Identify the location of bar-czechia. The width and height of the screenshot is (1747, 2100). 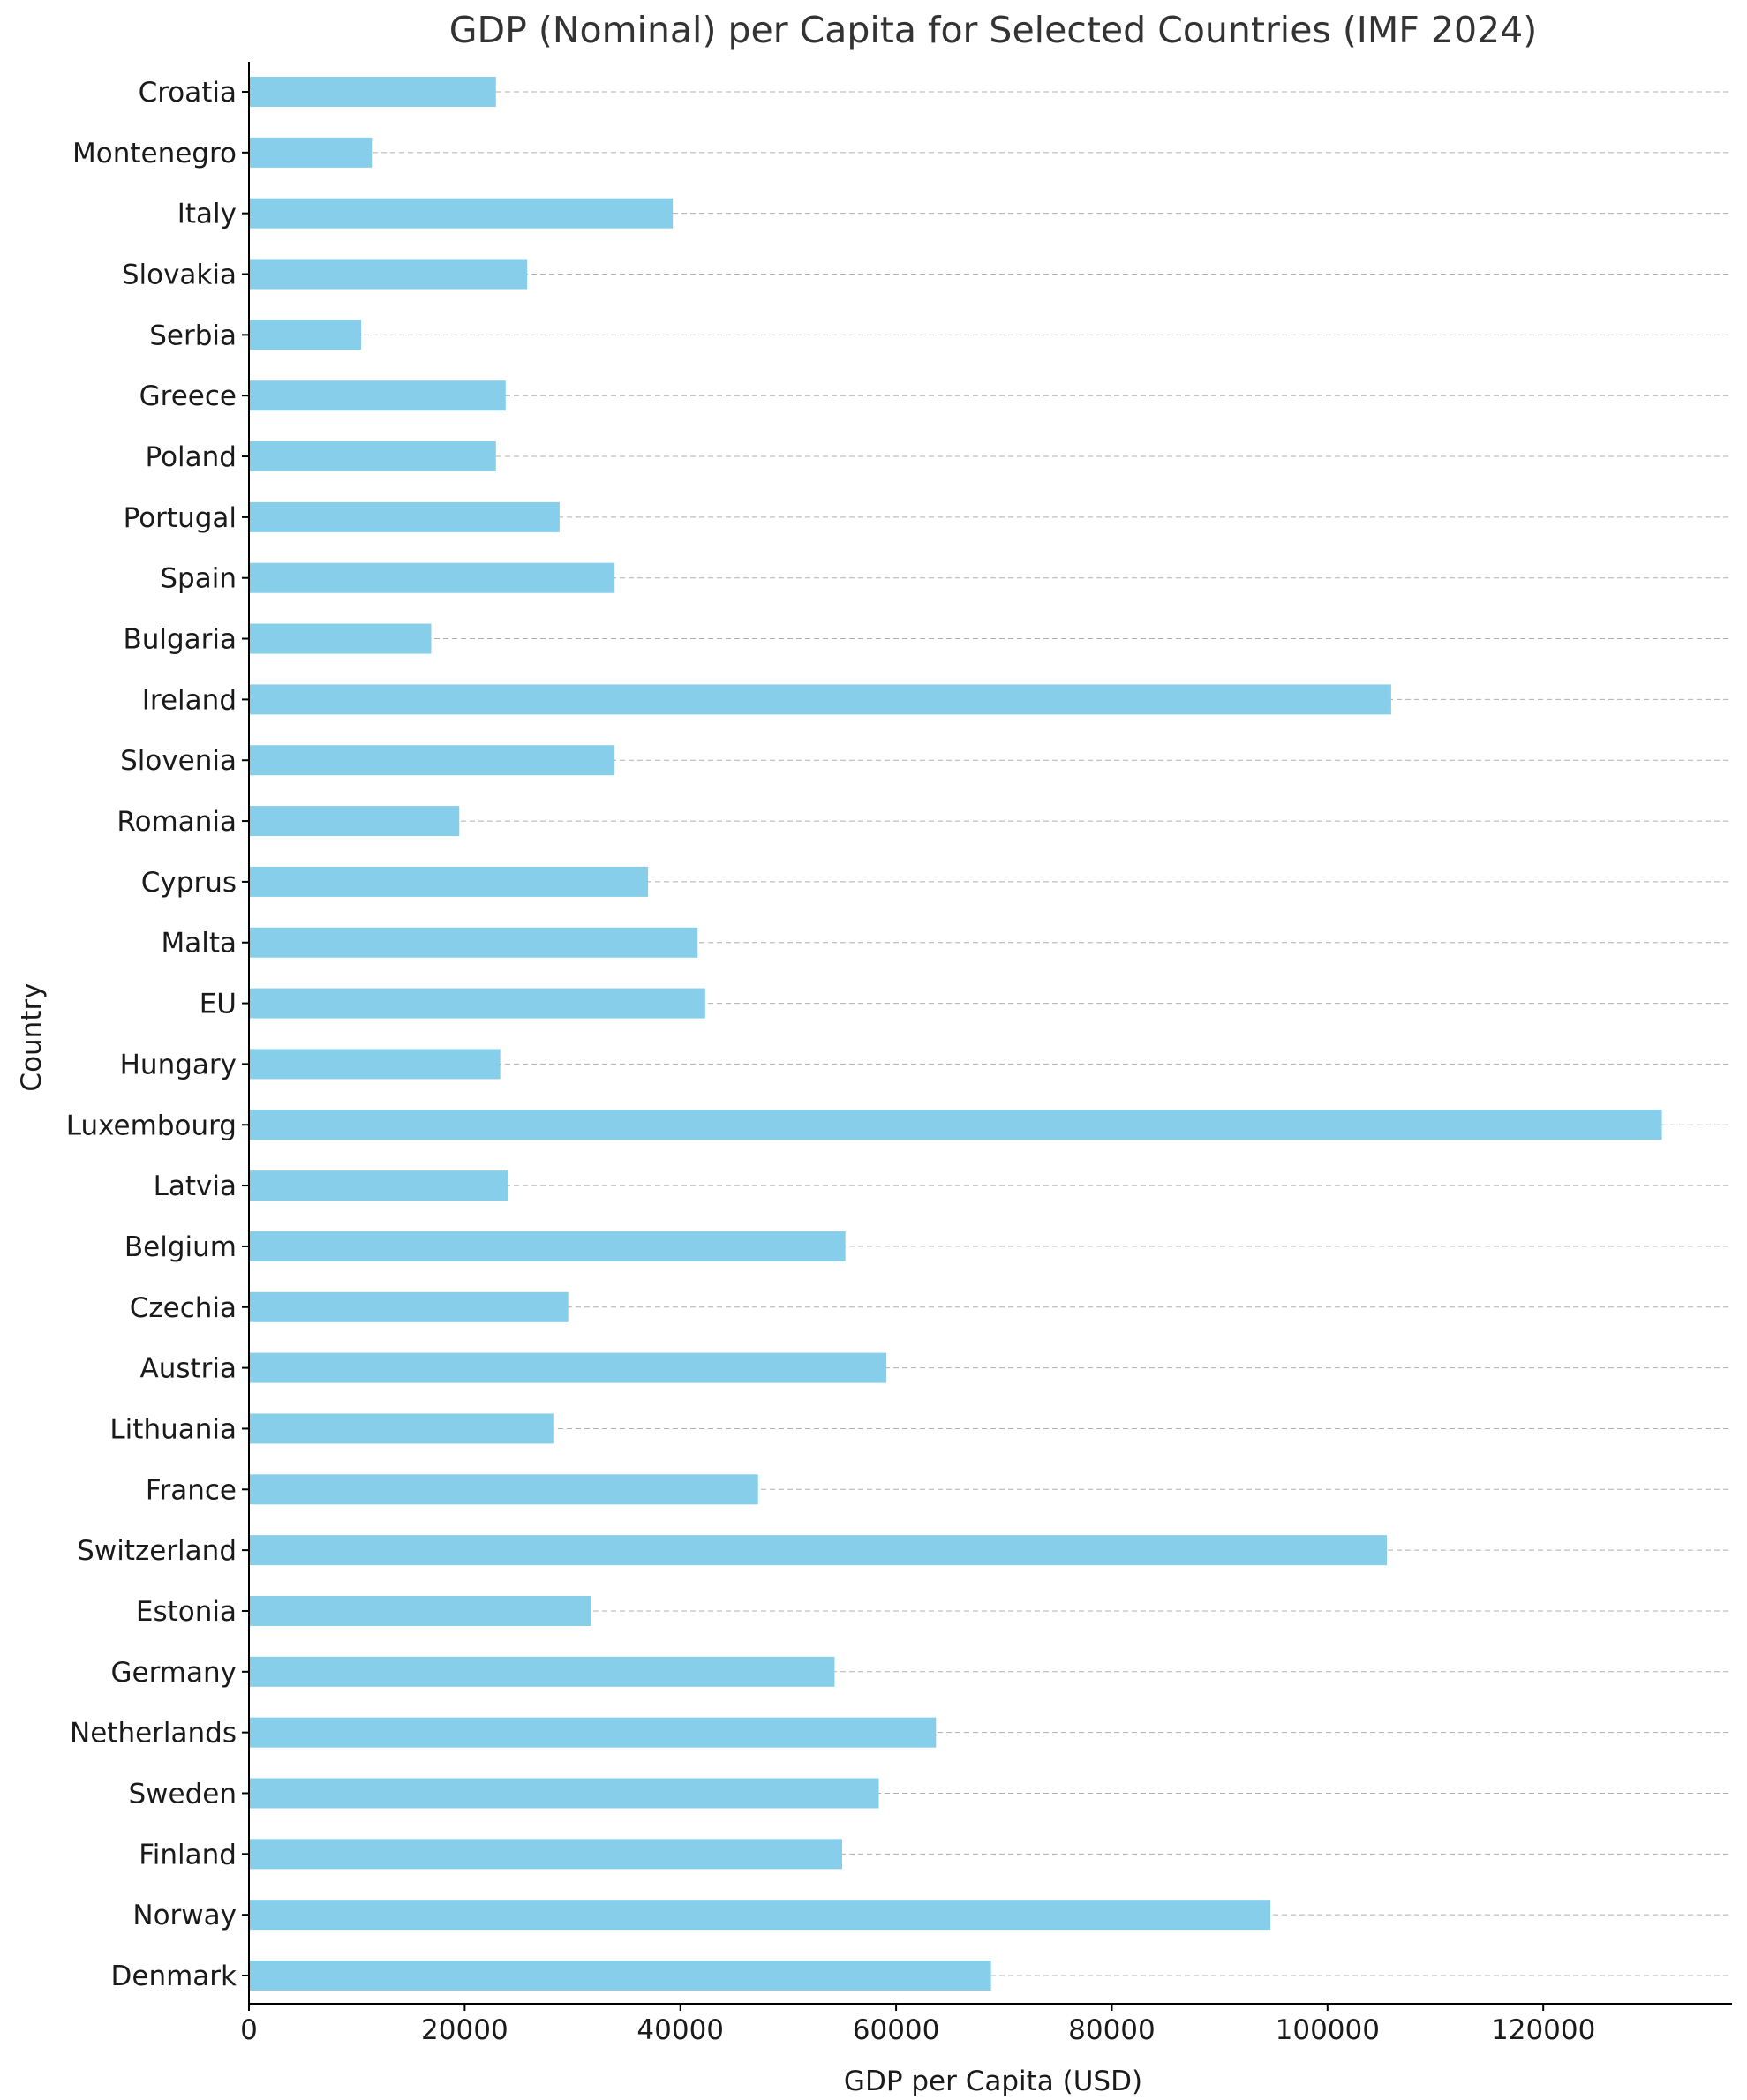
(409, 1306).